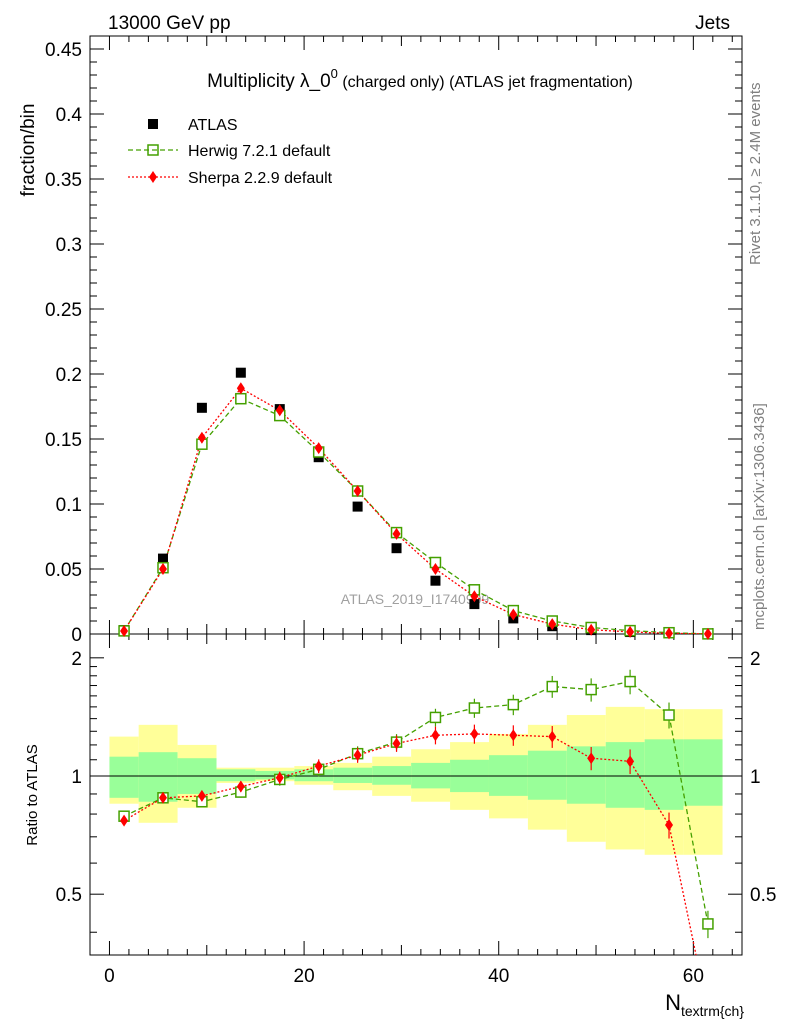  Describe the element at coordinates (415, 599) in the screenshot. I see `watermark: ATLAS_2019_I1740909` at that location.